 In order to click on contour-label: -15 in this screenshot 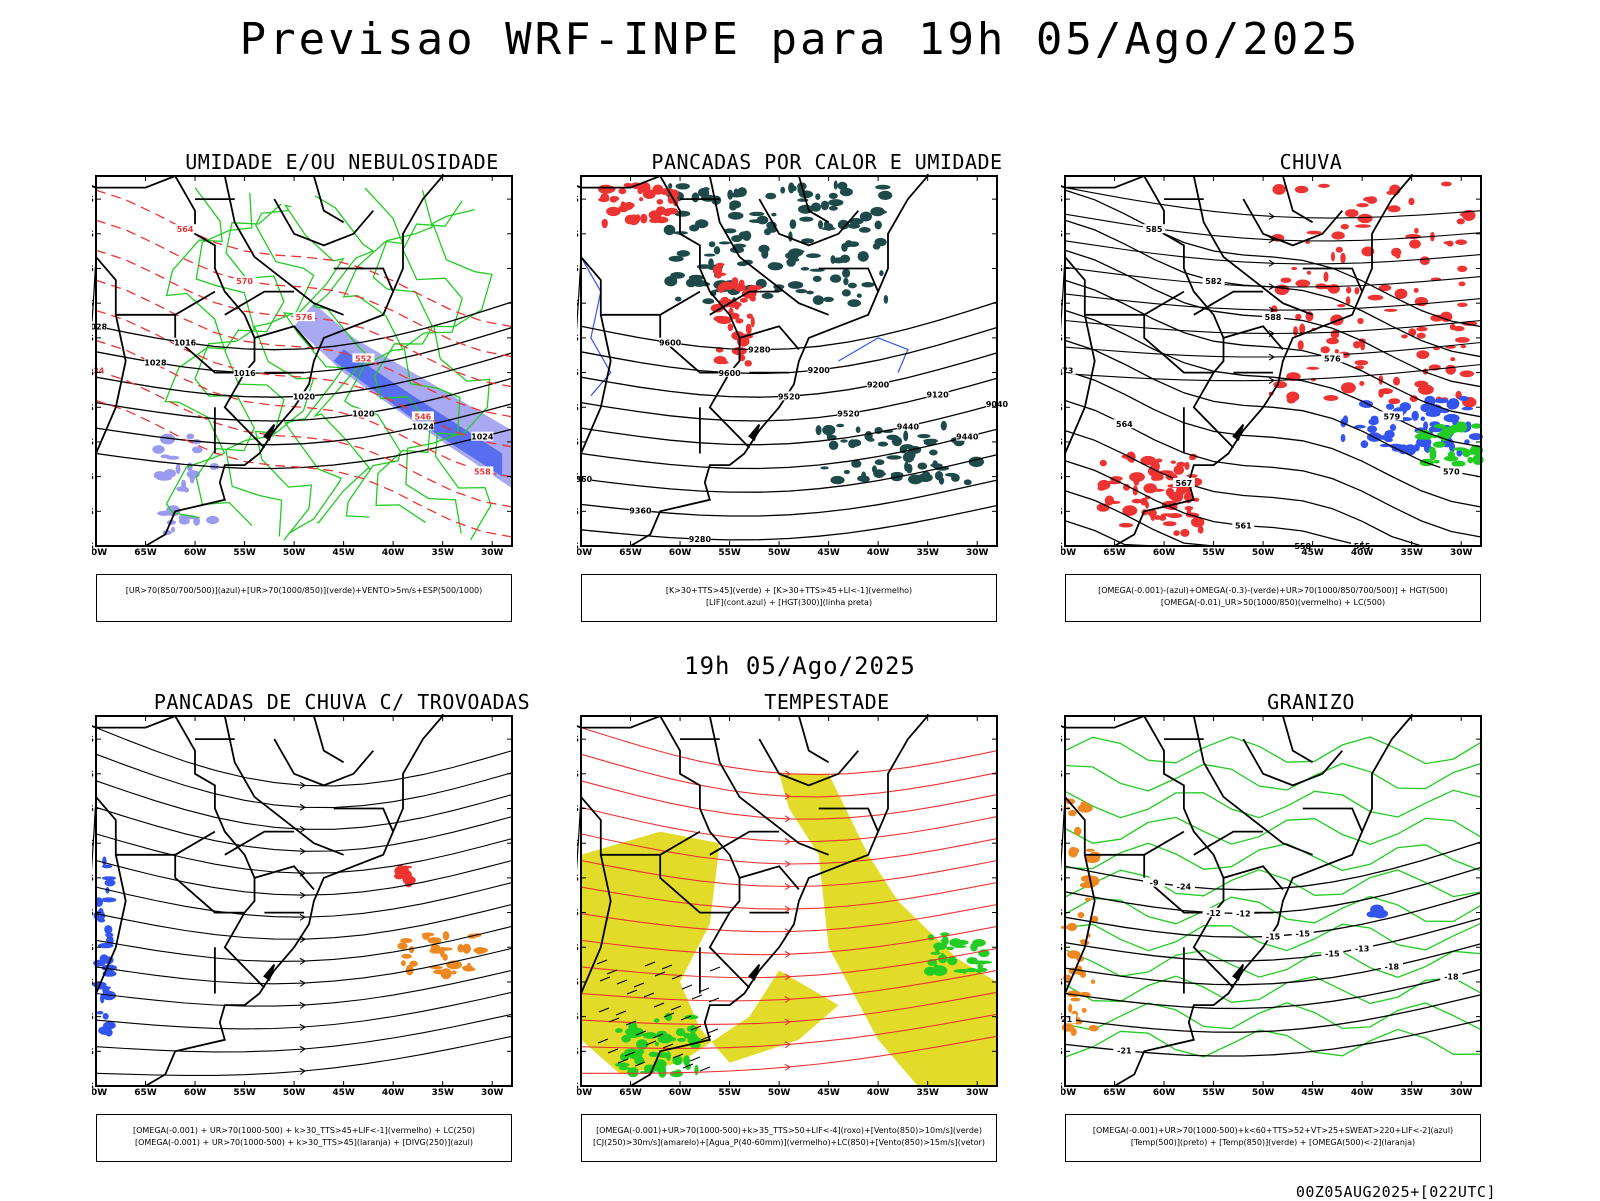, I will do `click(1273, 936)`.